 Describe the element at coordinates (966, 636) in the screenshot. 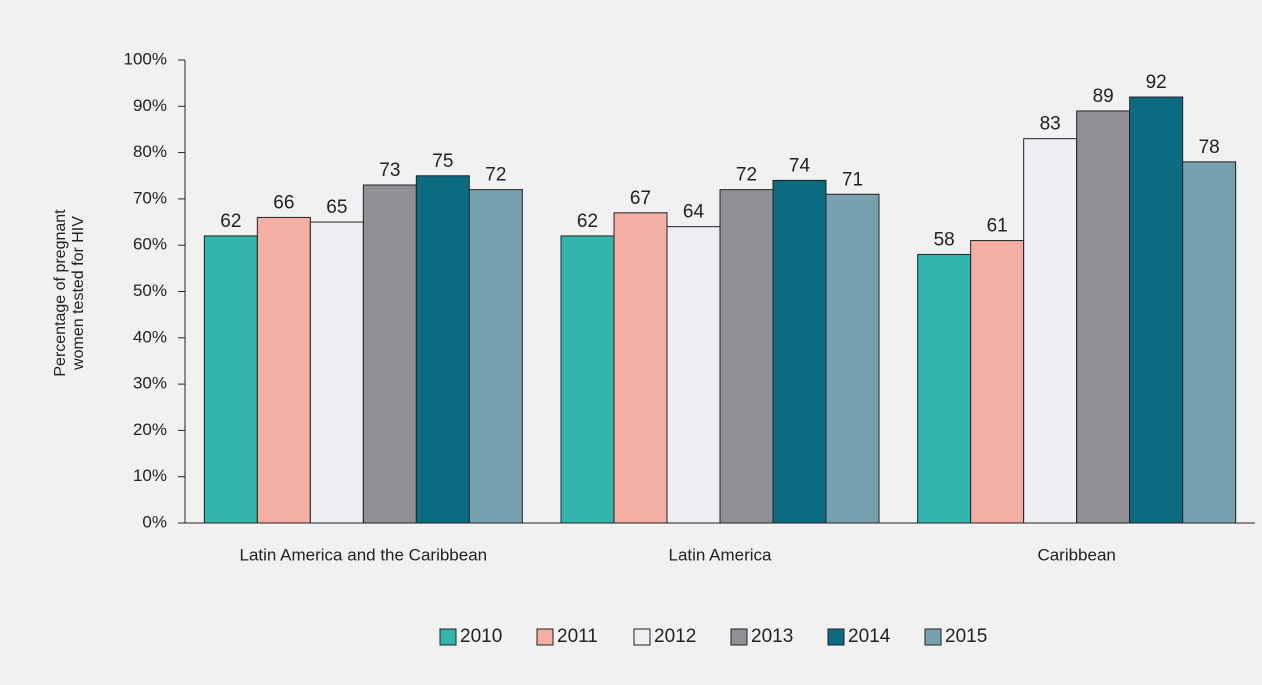

I see `legend-label: 2015` at that location.